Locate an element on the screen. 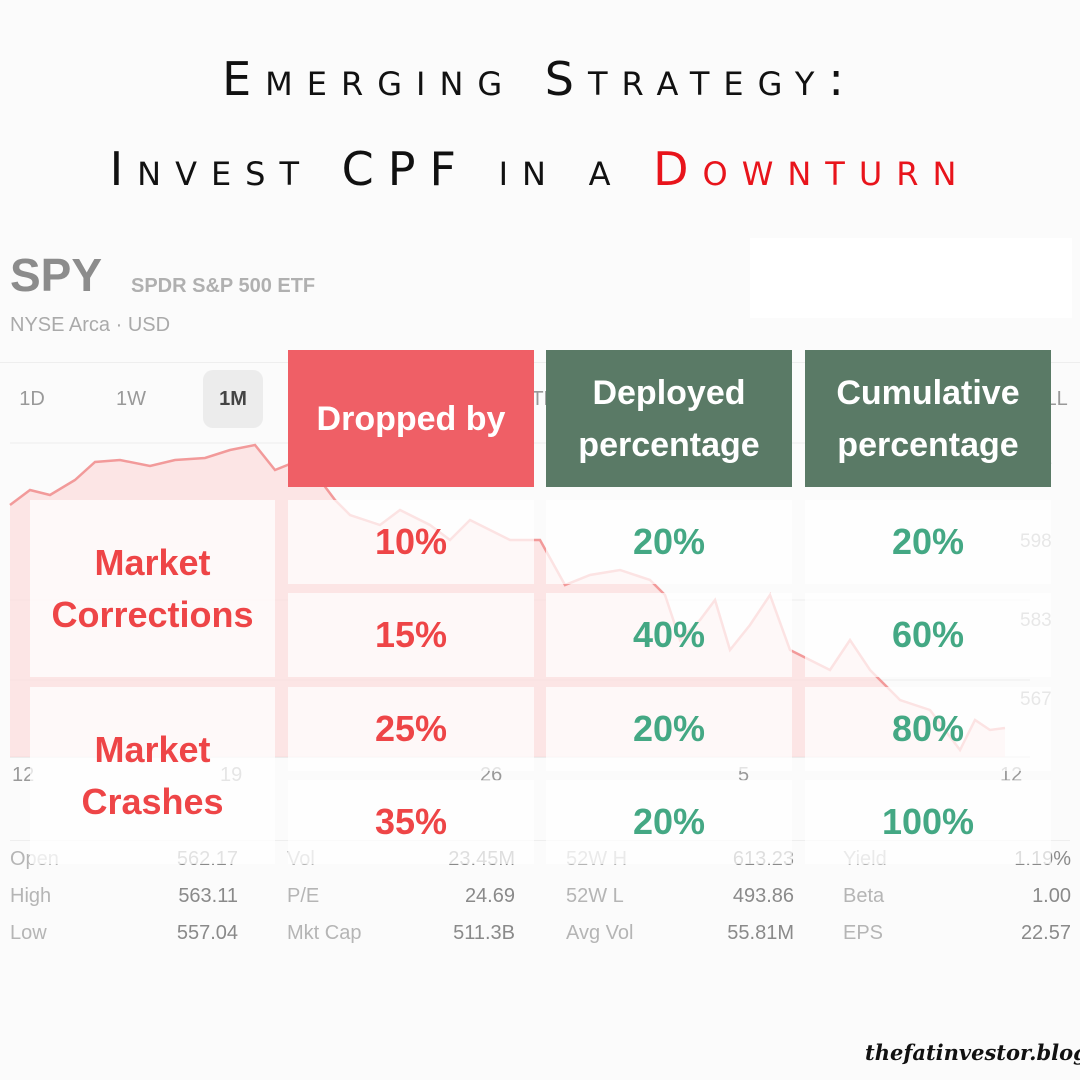 The height and width of the screenshot is (1080, 1080). range-tab: 1D is located at coordinates (32, 399).